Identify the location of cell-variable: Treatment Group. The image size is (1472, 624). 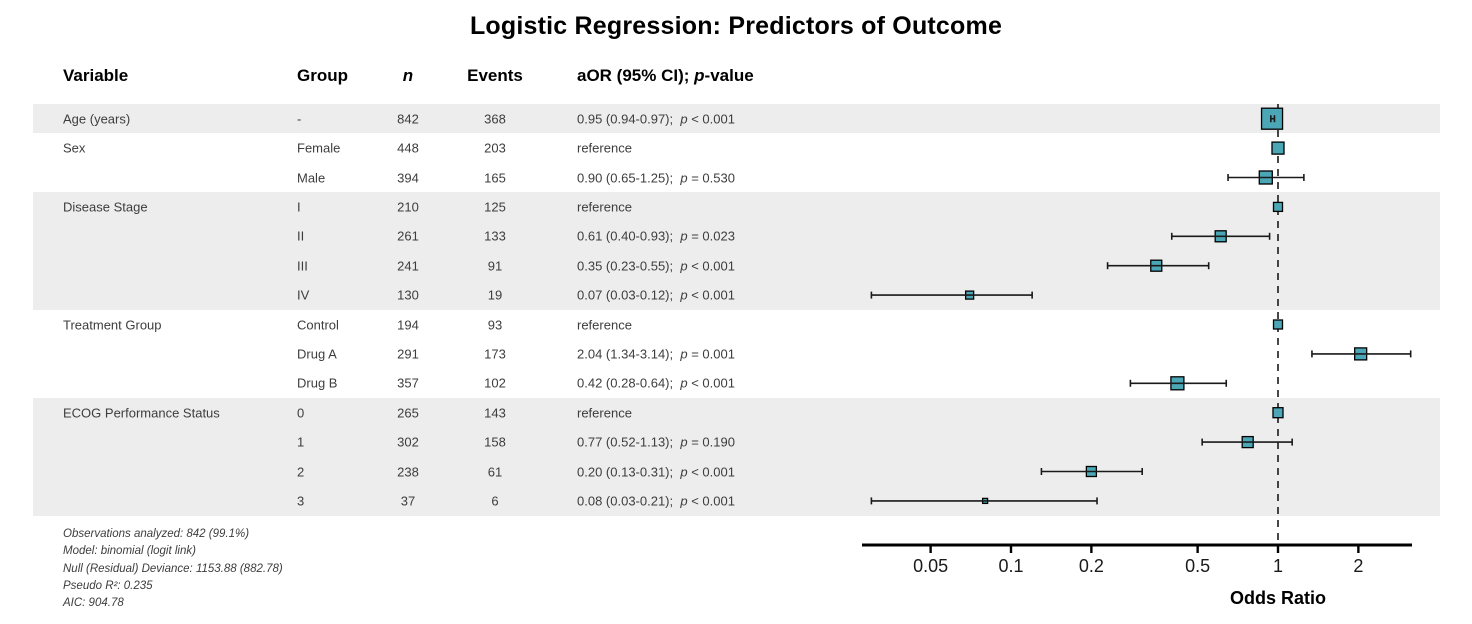
(112, 324).